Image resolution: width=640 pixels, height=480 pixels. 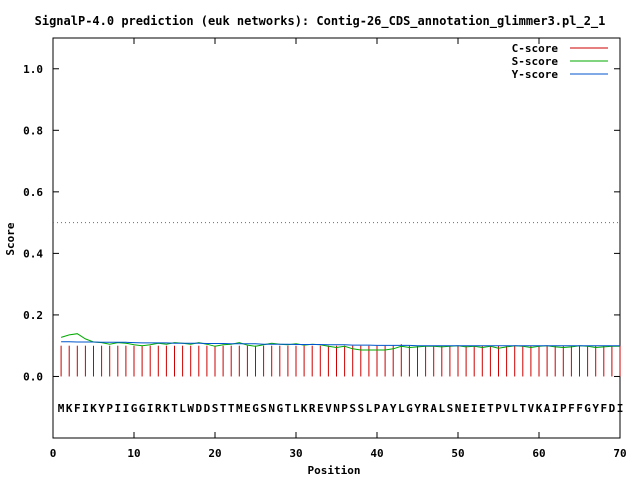 What do you see at coordinates (133, 453) in the screenshot?
I see `x-tick-label: 10` at bounding box center [133, 453].